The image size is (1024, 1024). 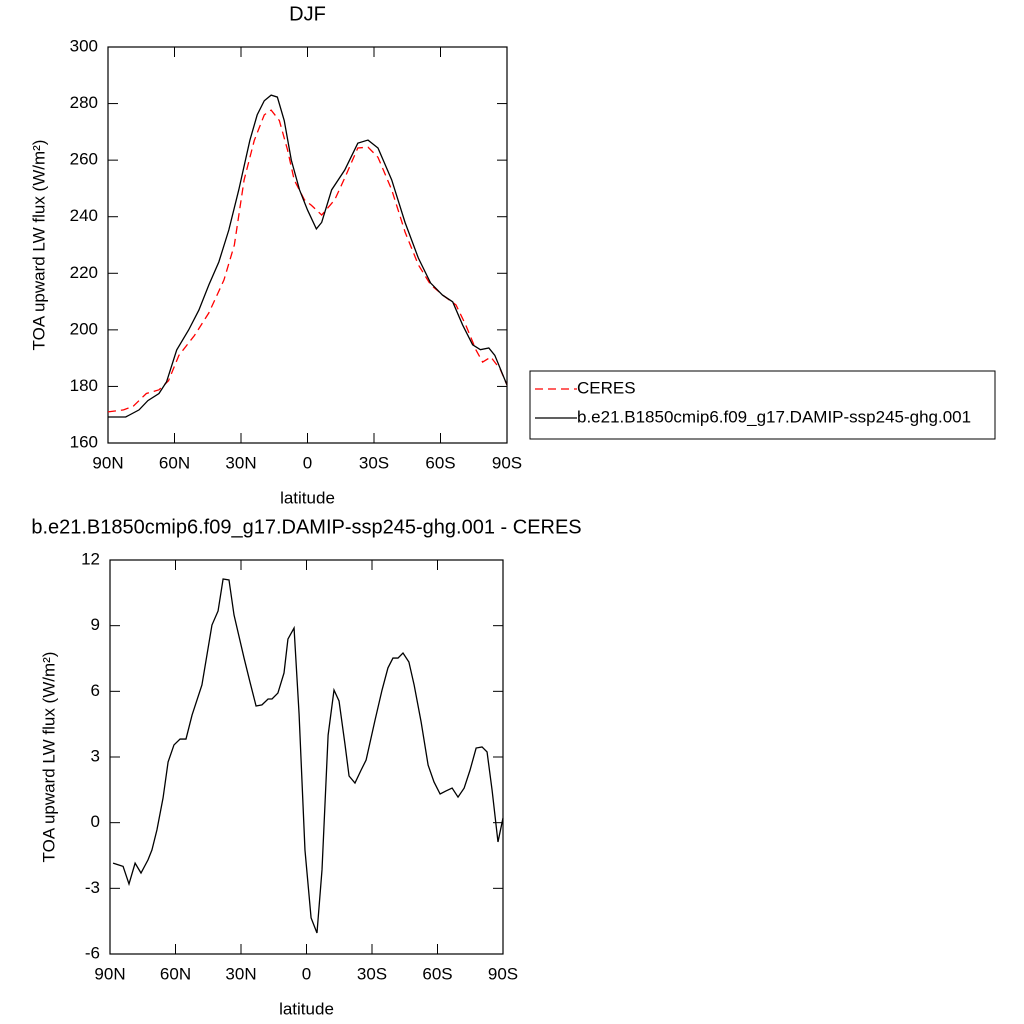 What do you see at coordinates (92, 952) in the screenshot?
I see `y-tick-label: -6` at bounding box center [92, 952].